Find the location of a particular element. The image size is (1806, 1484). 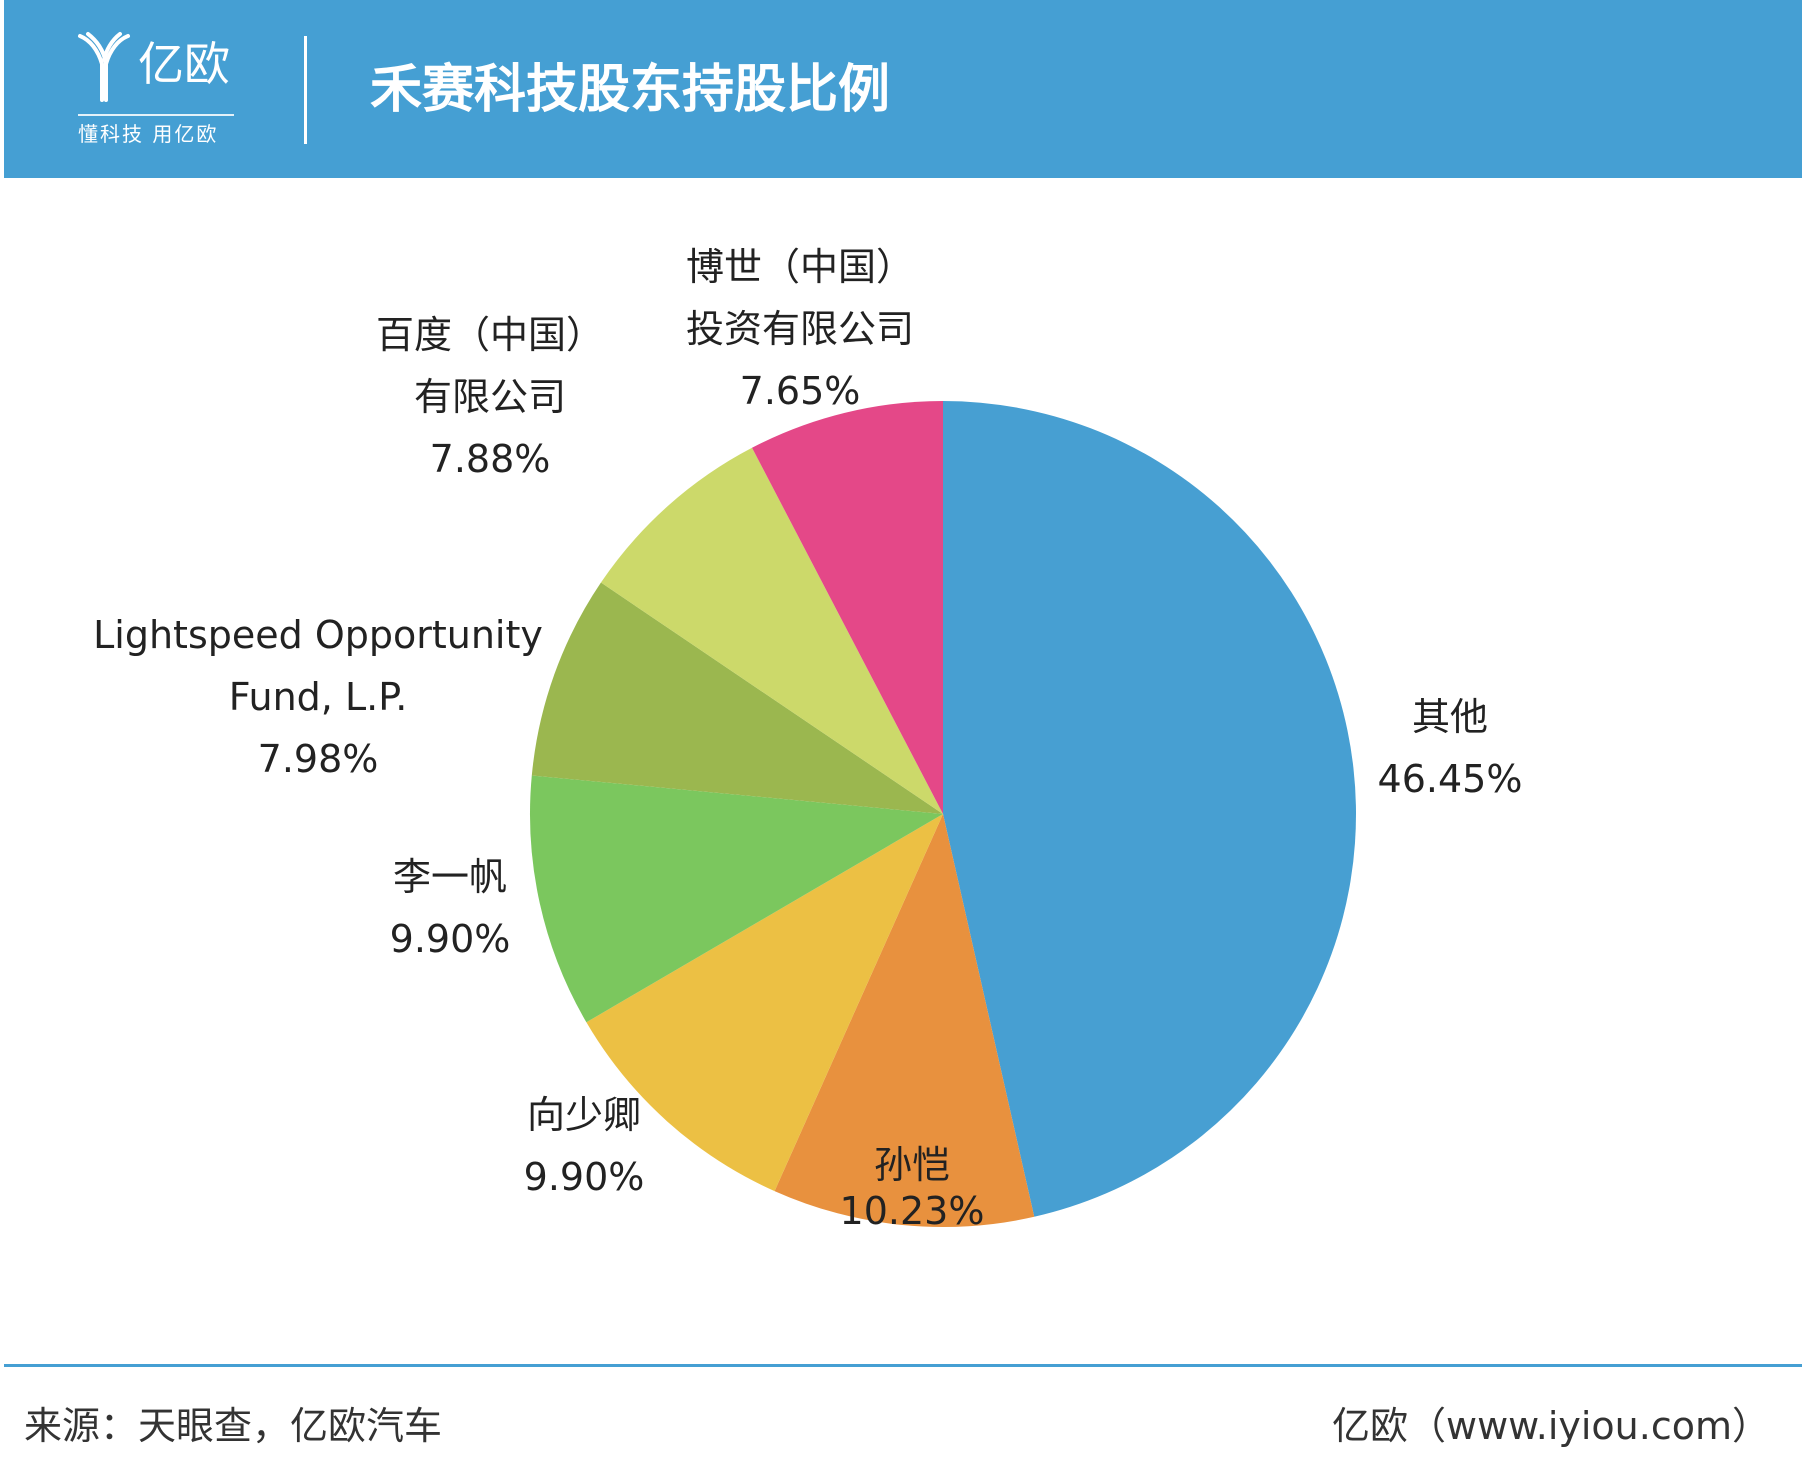

slice-name-label-1: 孙恺 is located at coordinates (912, 1165).